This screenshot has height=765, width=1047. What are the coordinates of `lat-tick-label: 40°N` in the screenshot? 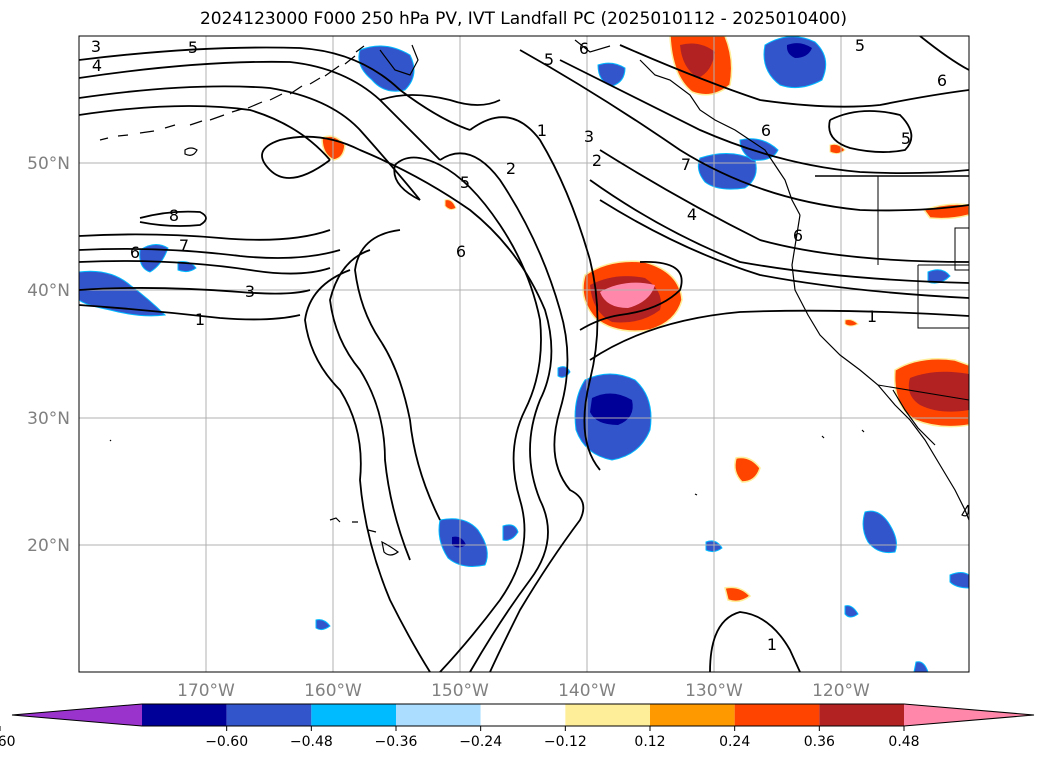 It's located at (48, 291).